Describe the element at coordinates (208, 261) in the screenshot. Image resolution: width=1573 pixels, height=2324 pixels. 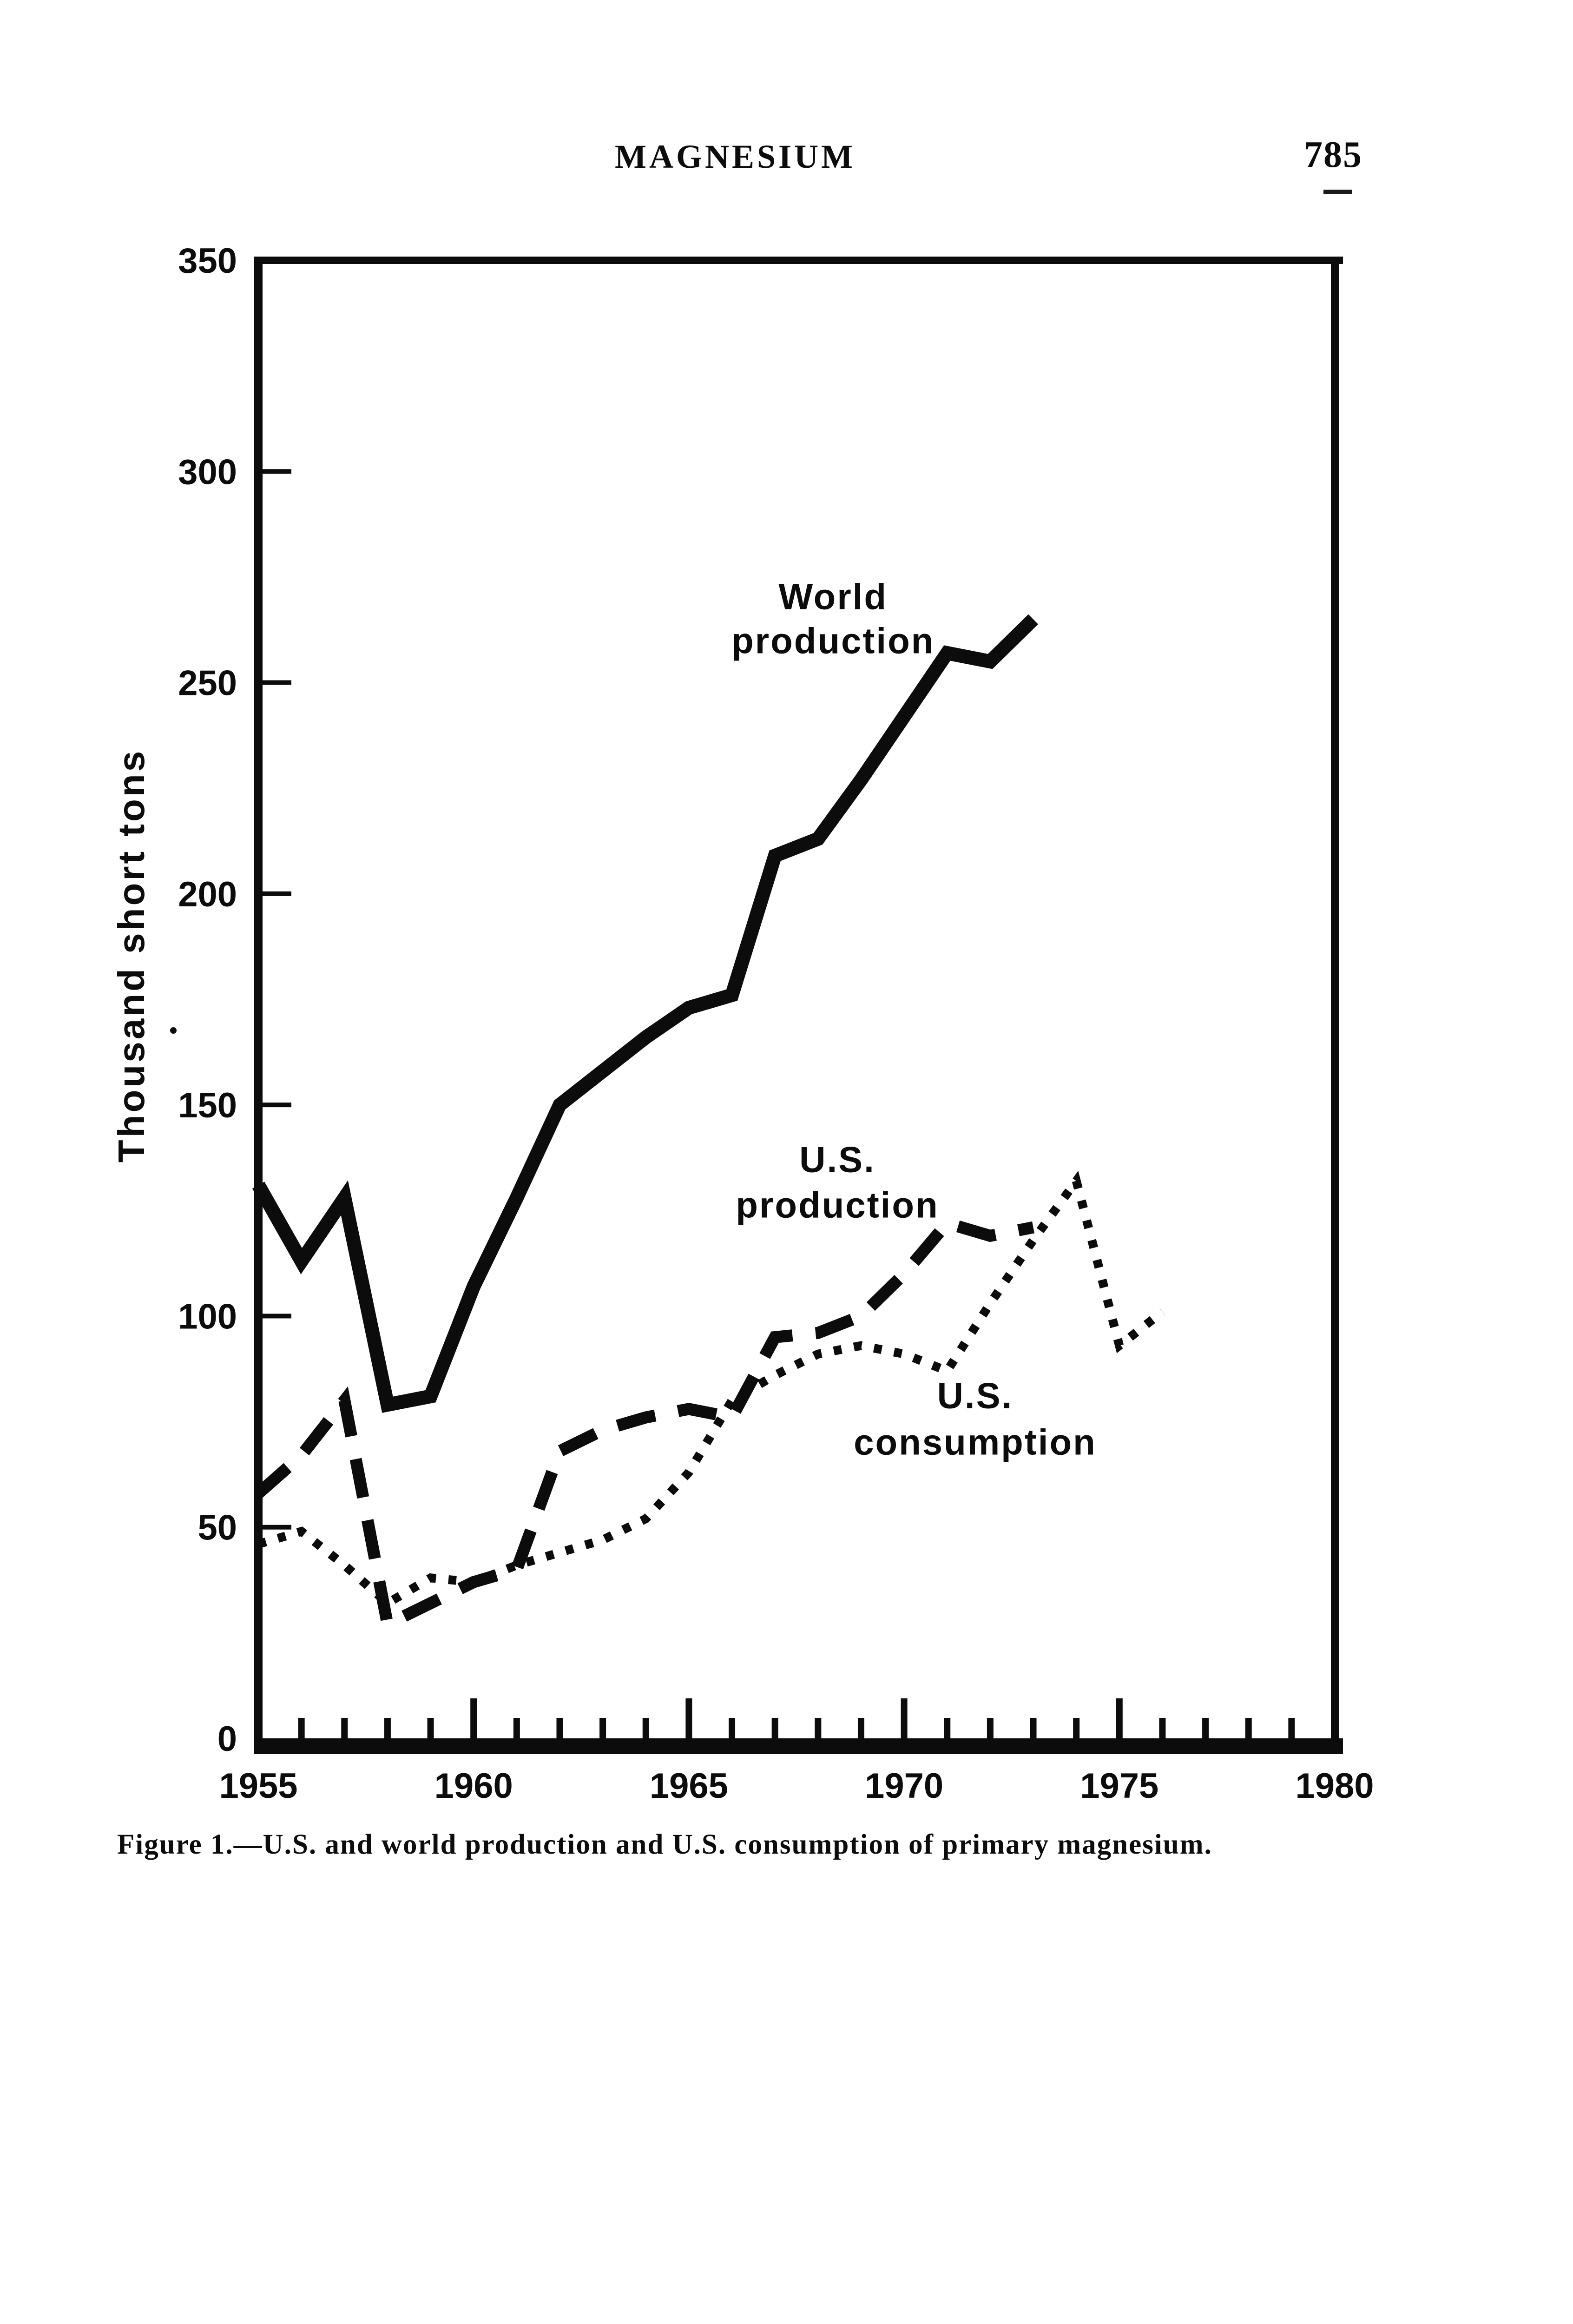
I see `y-tick-label: 350` at that location.